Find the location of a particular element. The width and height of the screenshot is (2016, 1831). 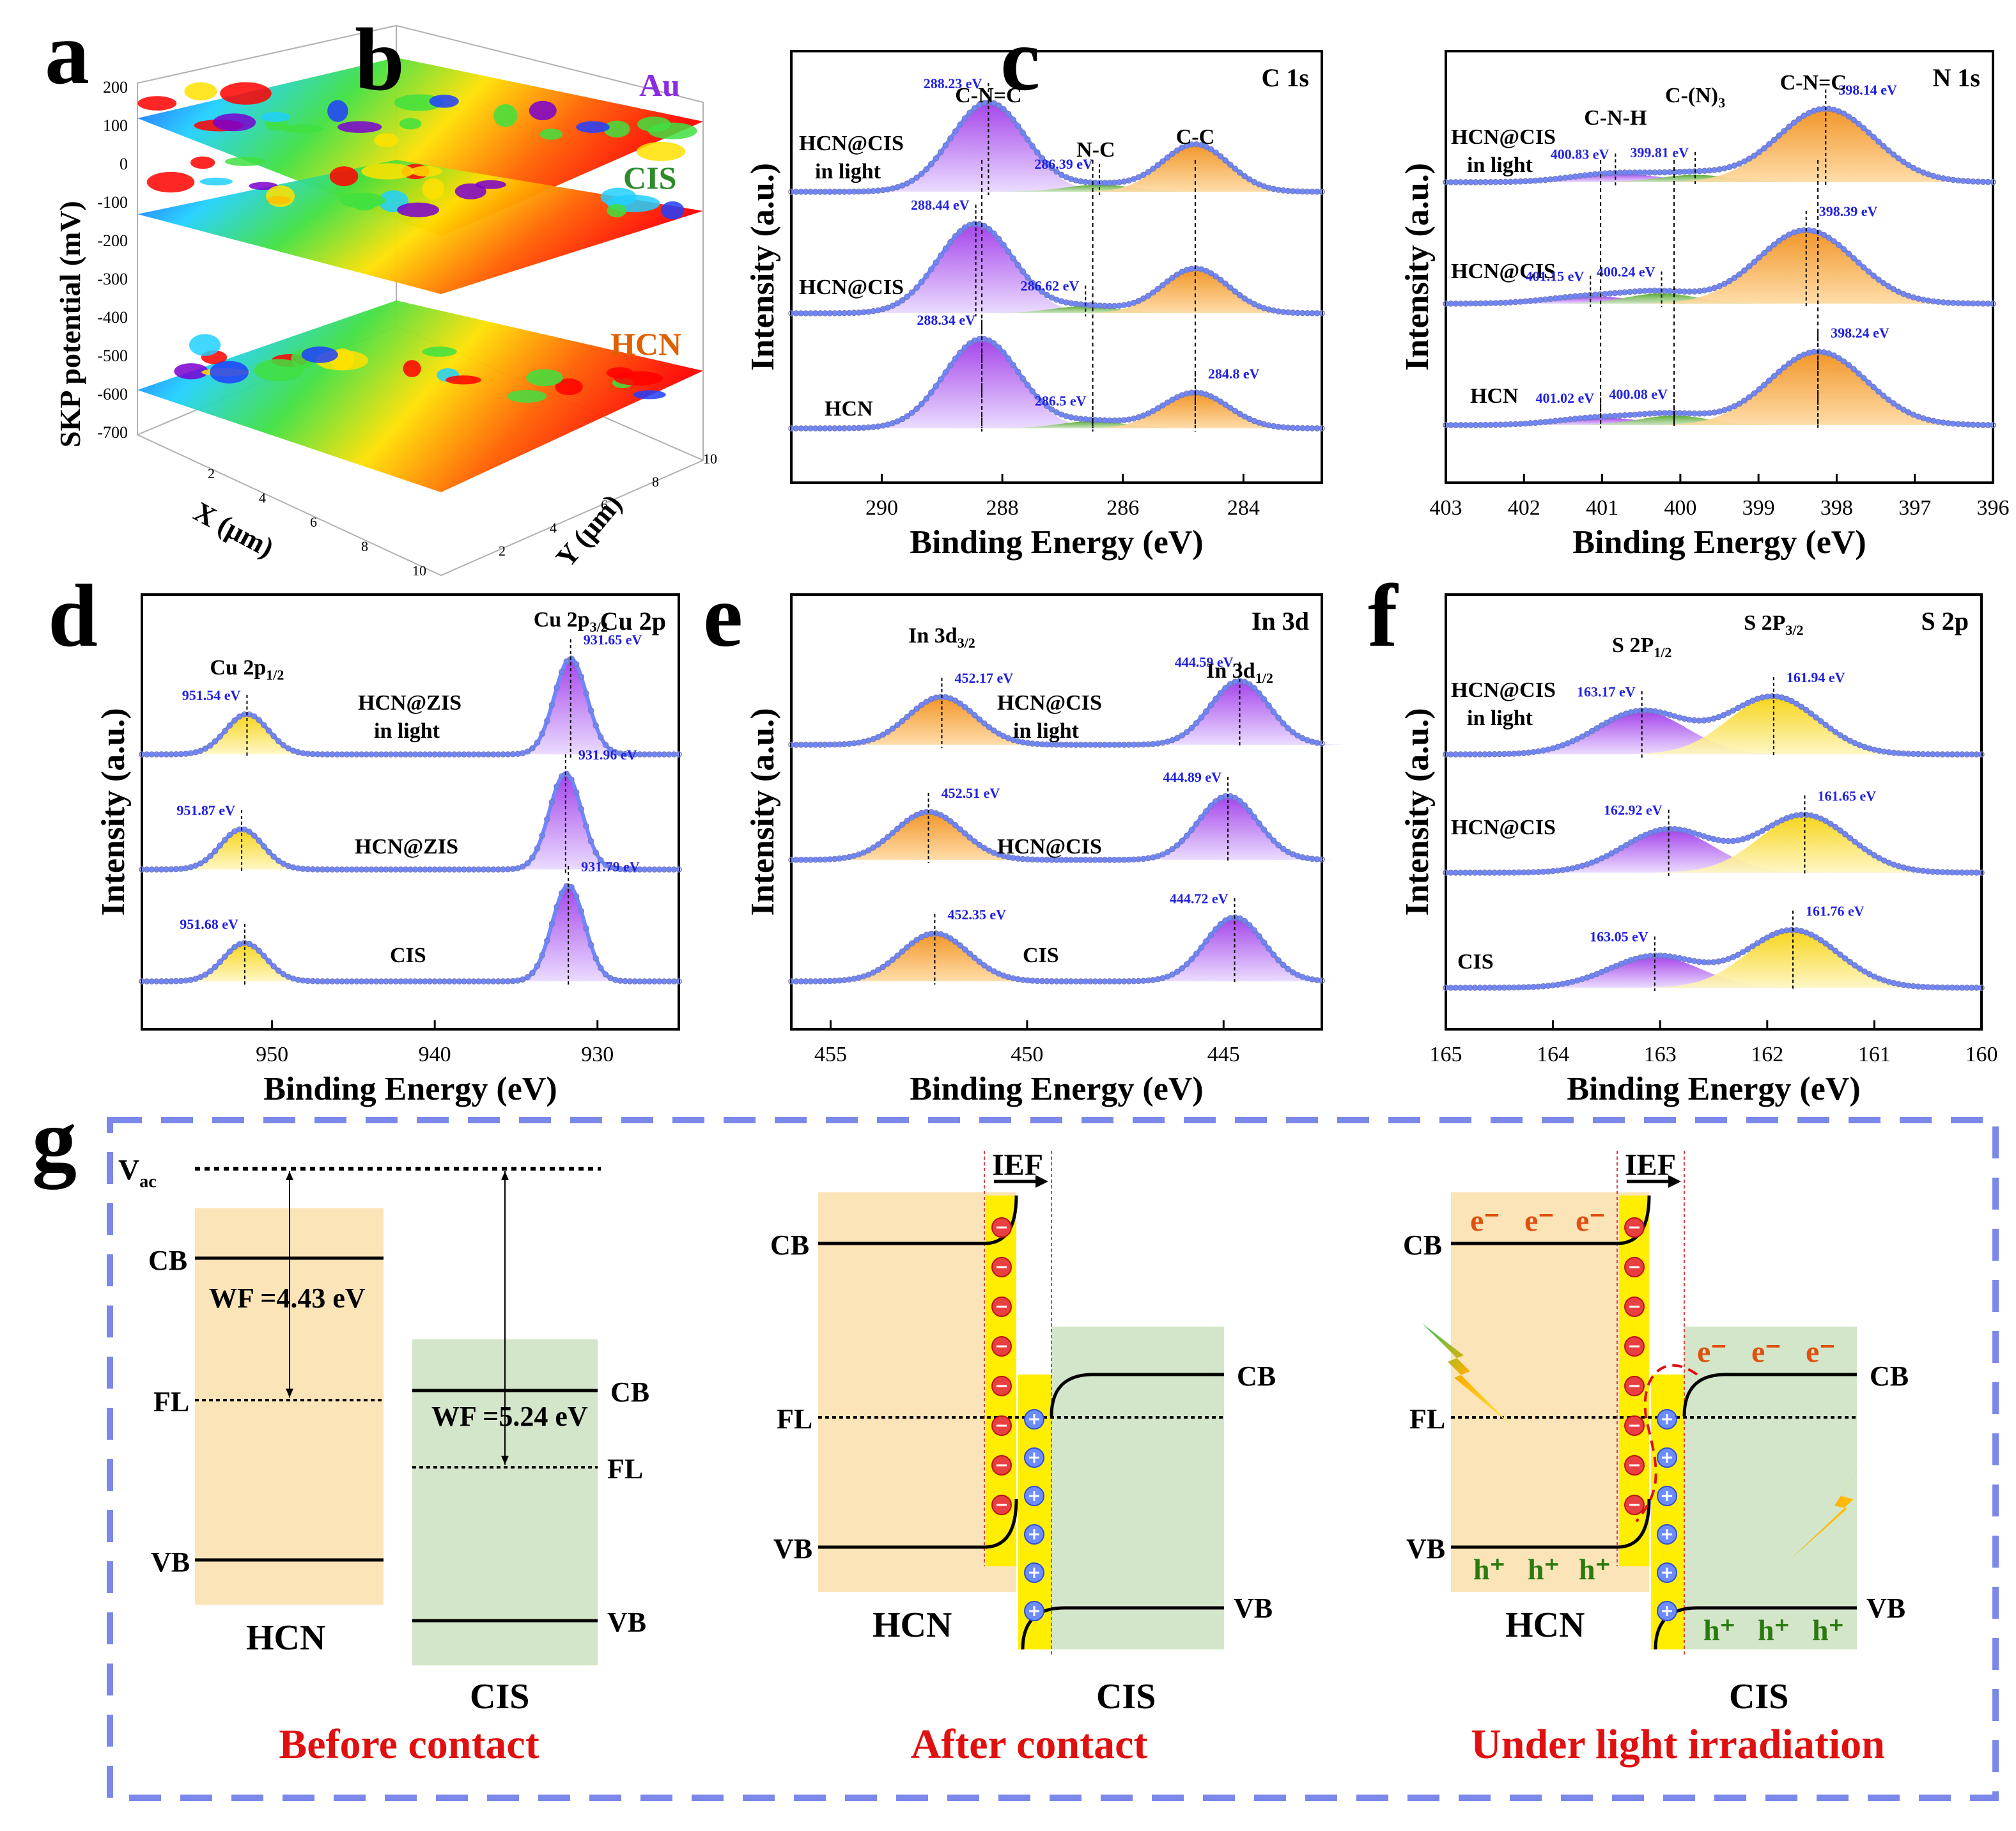

panel-e-ylabel: Intensity (a.u.) is located at coordinates (763, 812).